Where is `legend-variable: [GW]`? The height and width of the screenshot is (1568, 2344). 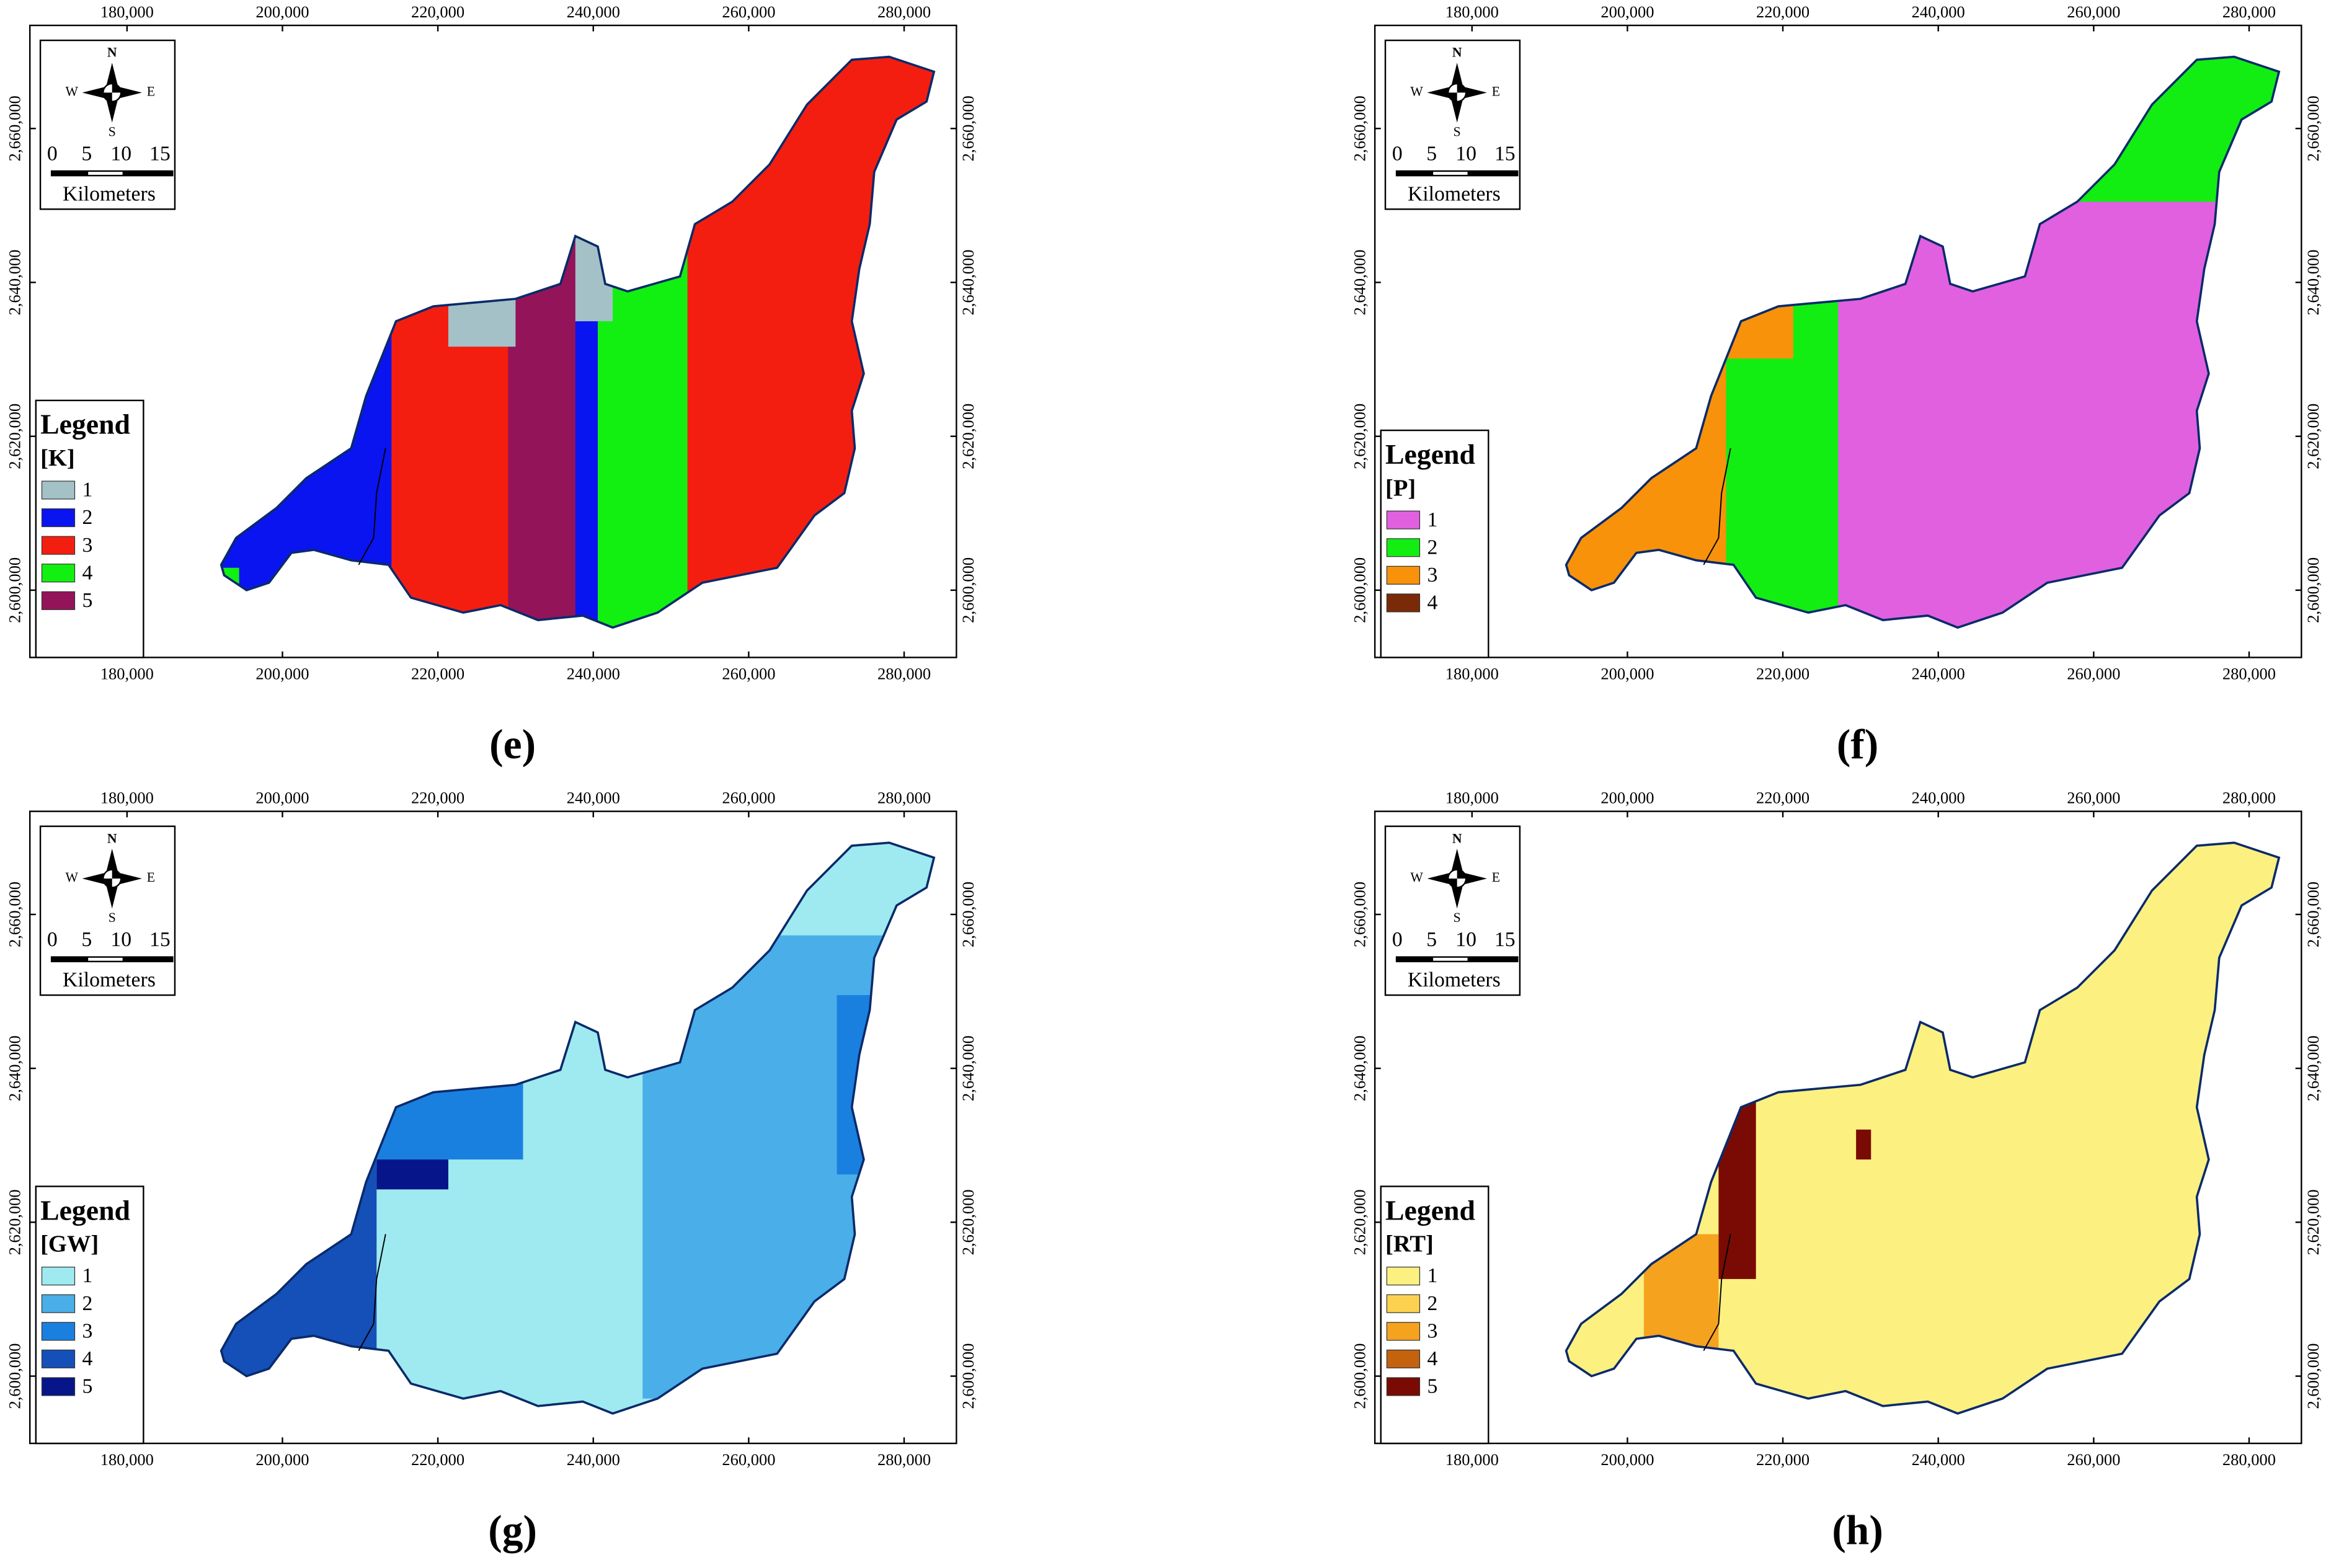 legend-variable: [GW] is located at coordinates (69, 1244).